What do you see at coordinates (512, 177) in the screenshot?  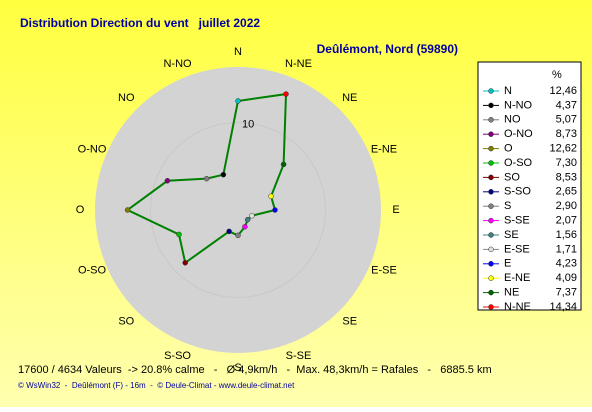 I see `legend-label: SO` at bounding box center [512, 177].